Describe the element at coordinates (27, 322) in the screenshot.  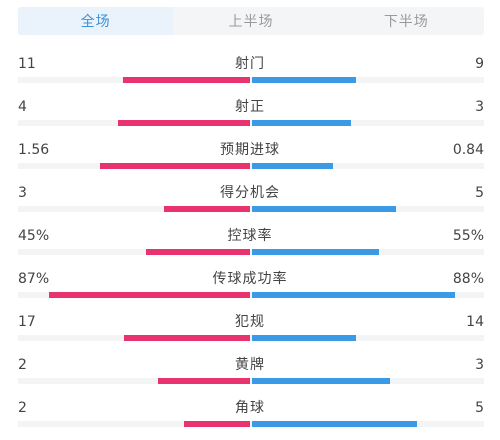
I see `home-value: 17` at that location.